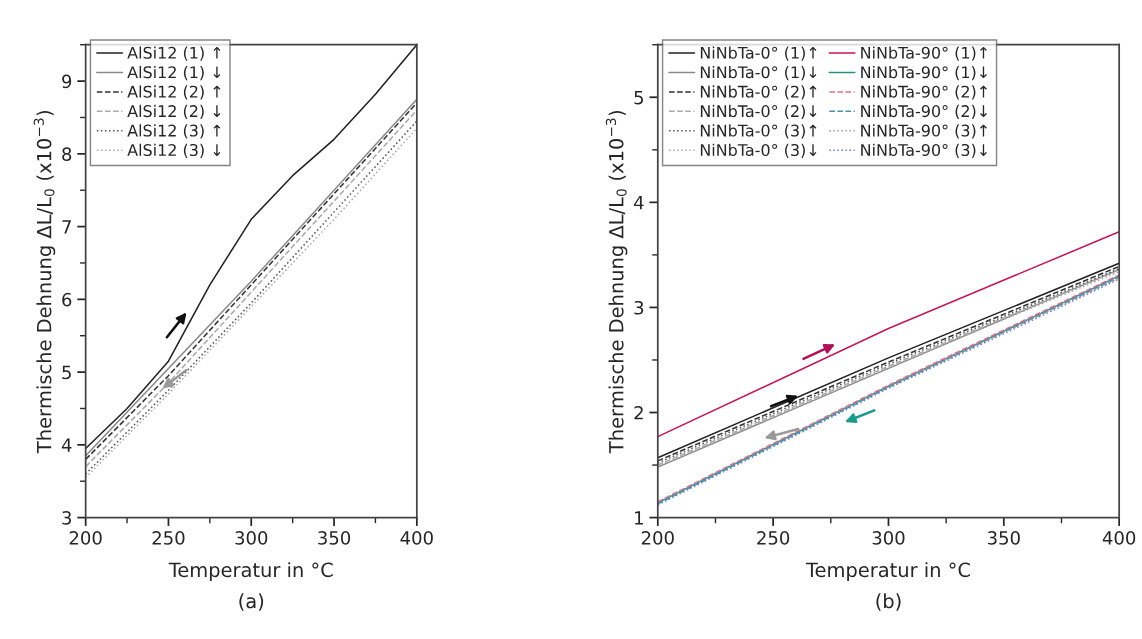  I want to click on legend-label: AlSi12 (3) ↑, so click(174, 131).